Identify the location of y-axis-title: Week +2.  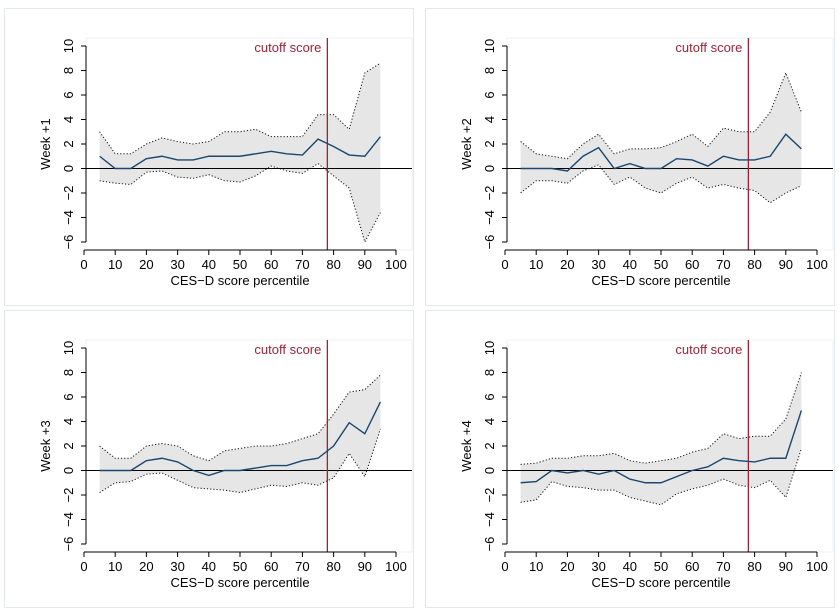
(466, 143).